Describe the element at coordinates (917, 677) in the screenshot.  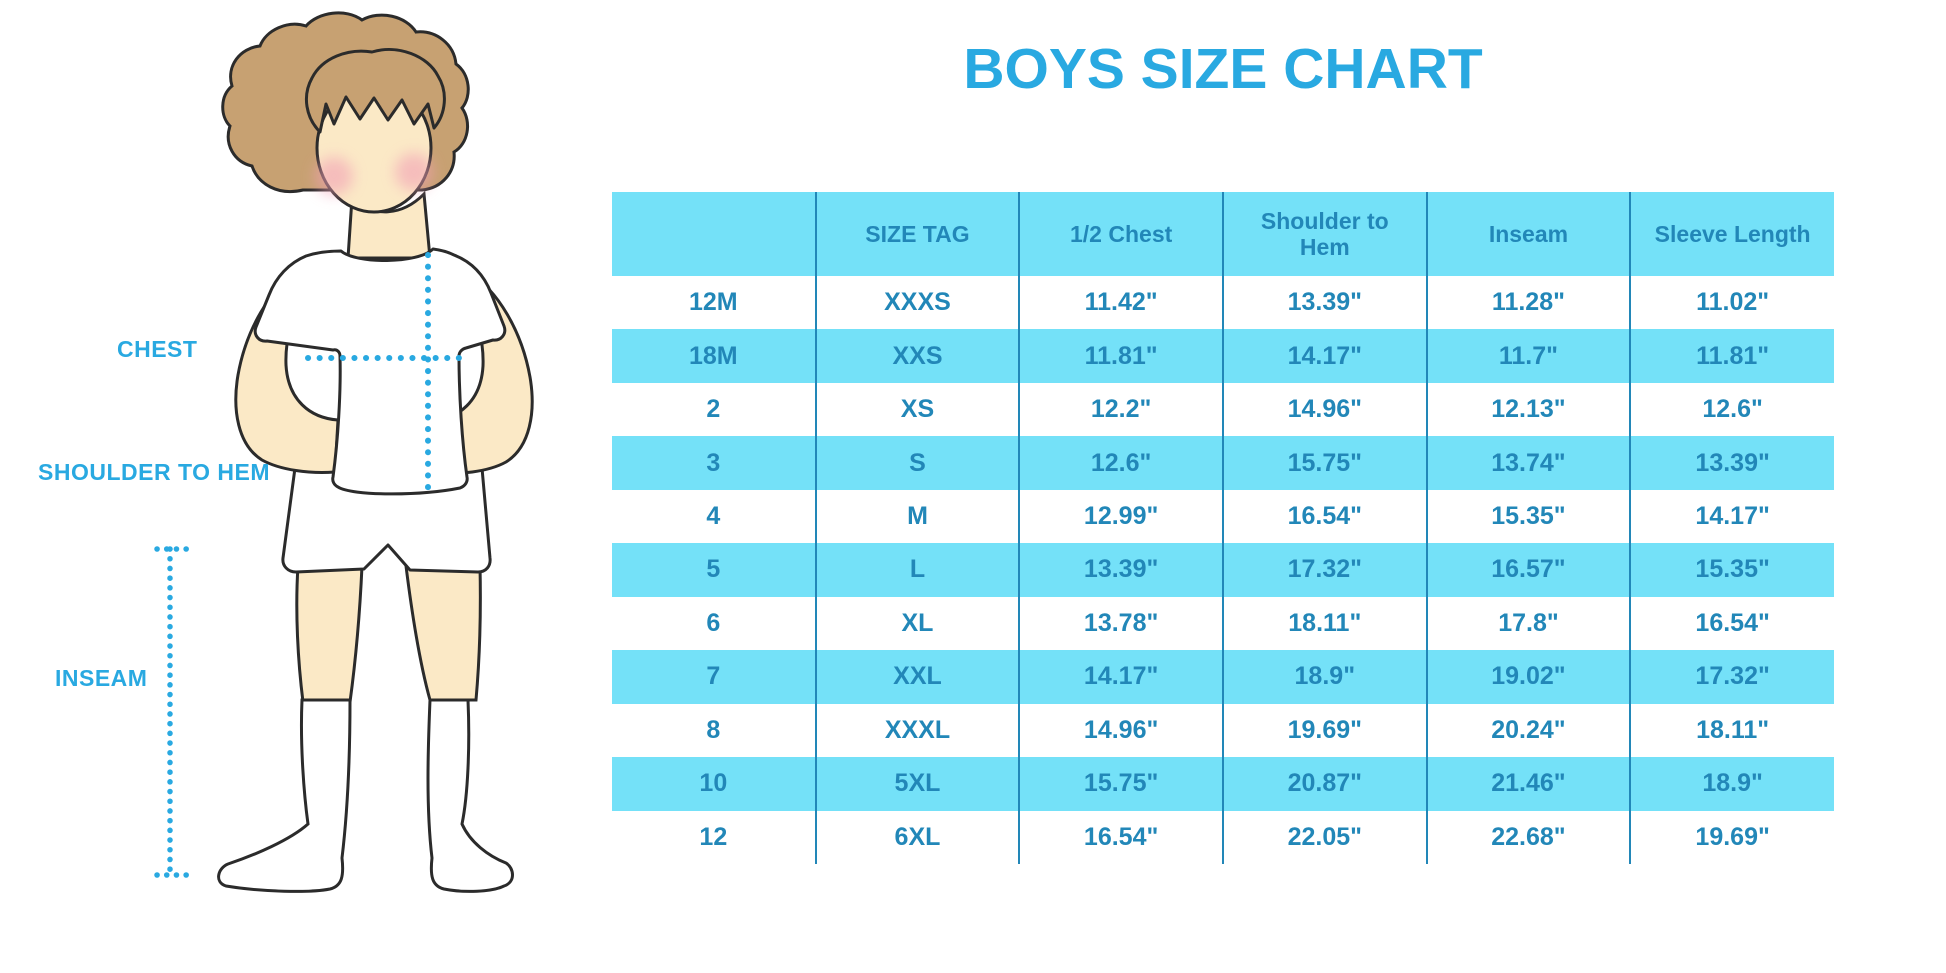
I see `table-cell: XXL` at that location.